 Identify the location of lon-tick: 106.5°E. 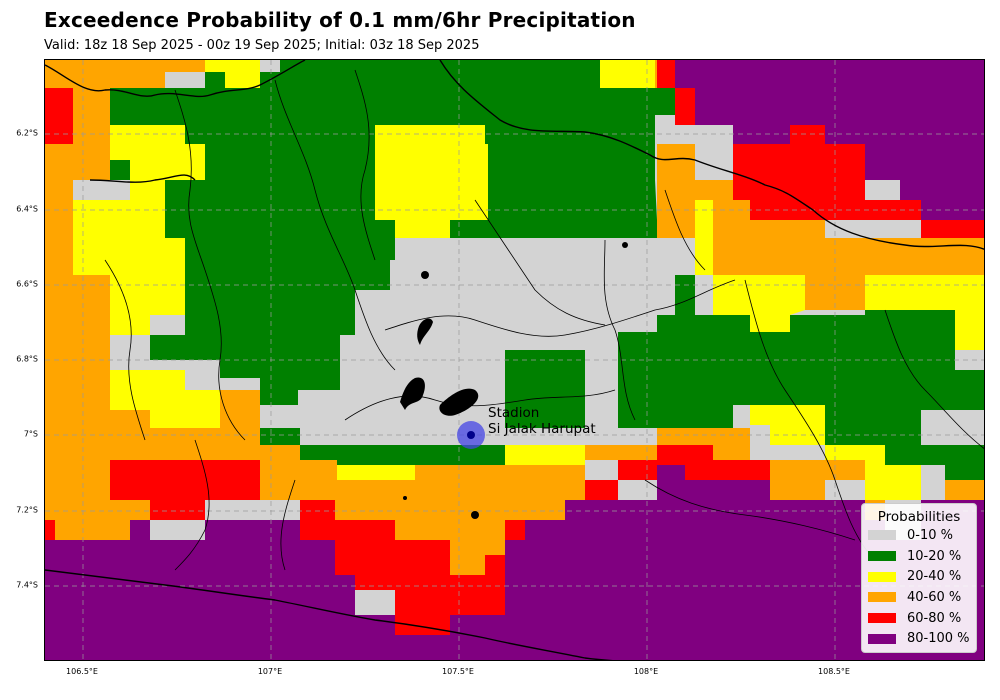
(82, 671).